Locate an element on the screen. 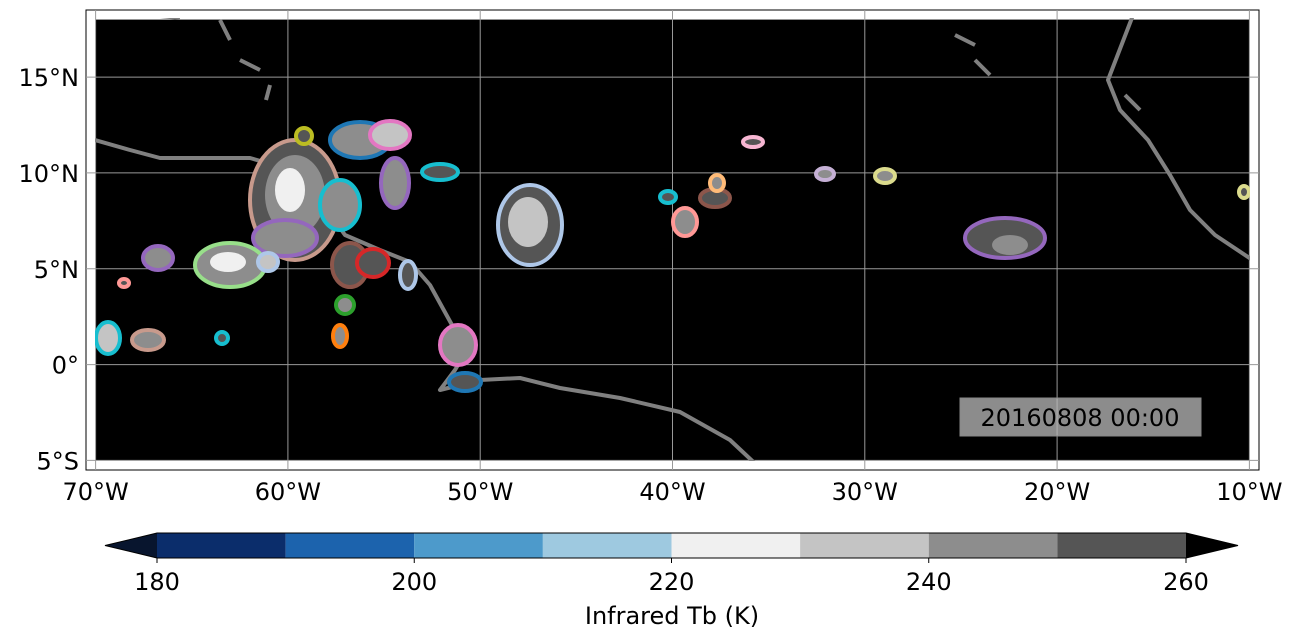  colorbar-tick-label: 180 is located at coordinates (157, 582).